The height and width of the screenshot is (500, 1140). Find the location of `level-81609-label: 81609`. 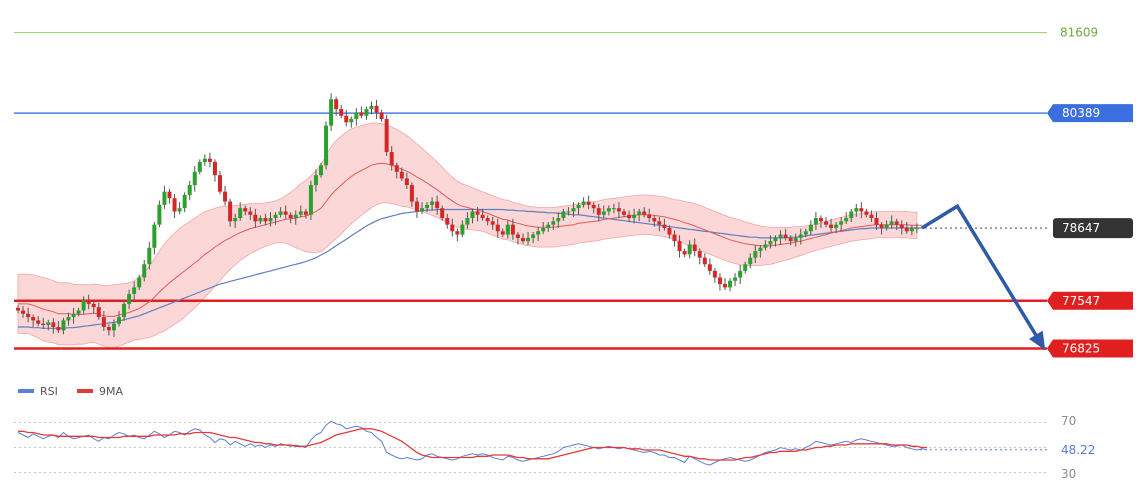

level-81609-label: 81609 is located at coordinates (1079, 33).